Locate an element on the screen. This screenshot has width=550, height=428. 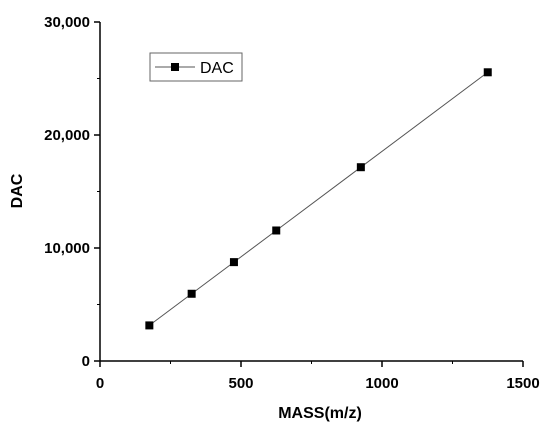
legend: DAC is located at coordinates (196, 67).